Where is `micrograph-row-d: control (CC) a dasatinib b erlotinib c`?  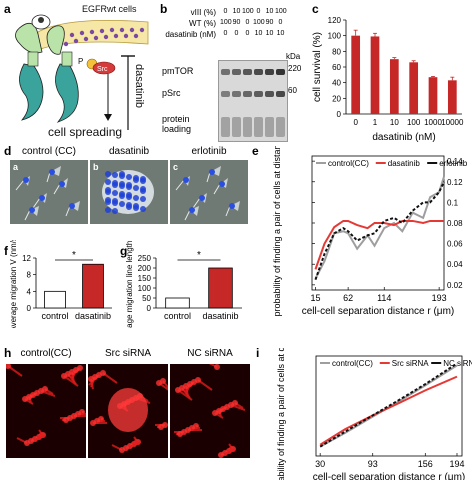
micrograph-row-d: control (CC) a dasatinib b erlotinib c is located at coordinates (129, 186).